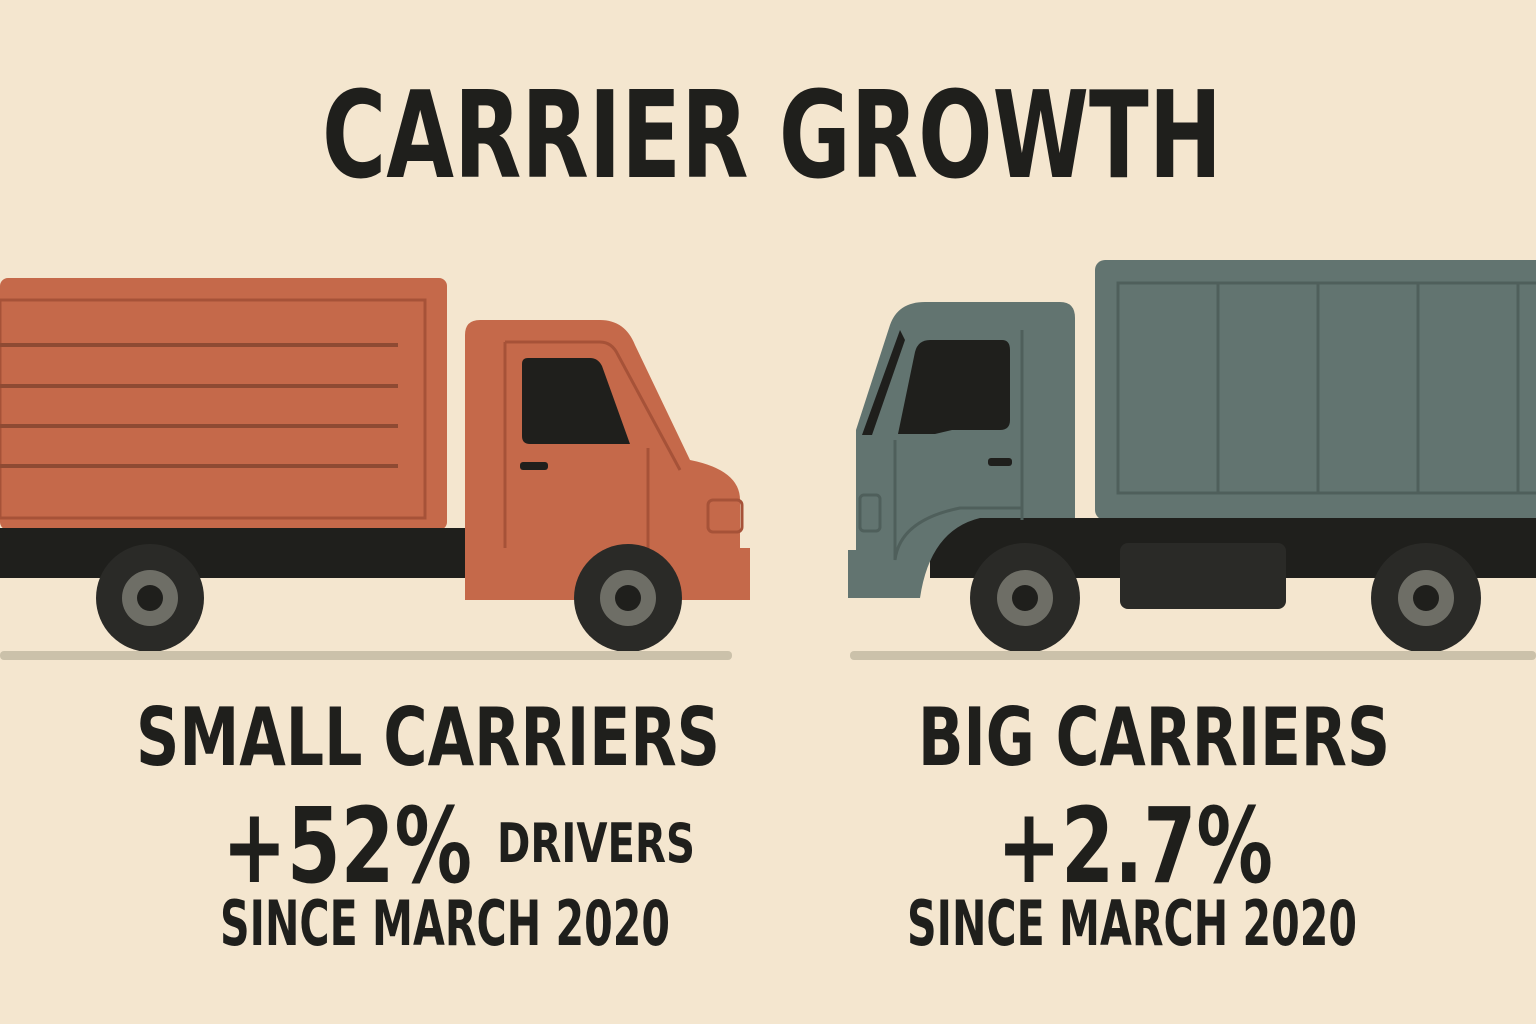 The image size is (1536, 1024). What do you see at coordinates (772, 136) in the screenshot?
I see `title: CARRIER GROWTH` at bounding box center [772, 136].